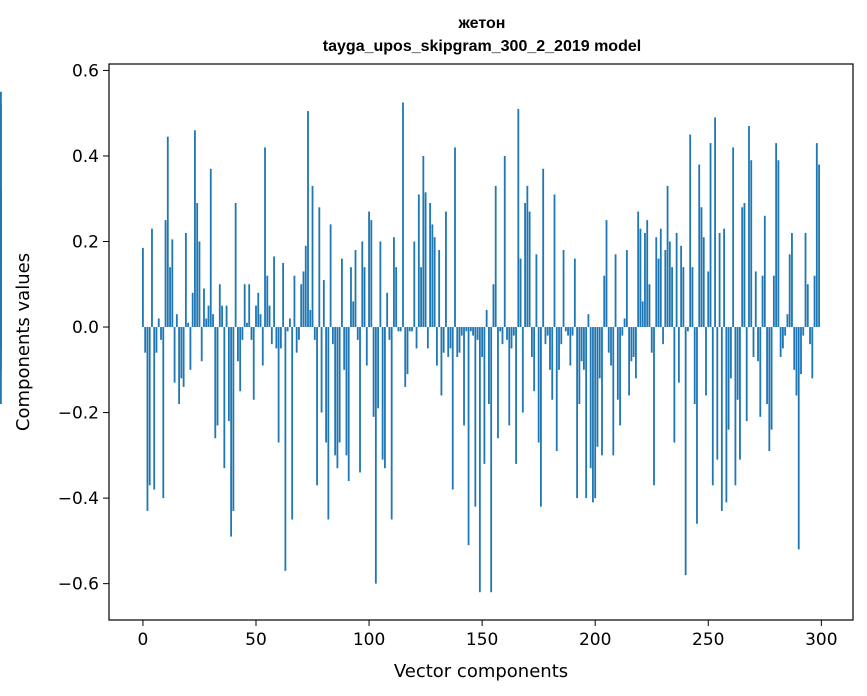 The image size is (867, 696). What do you see at coordinates (482, 23) in the screenshot?
I see `chart-title: жетон` at bounding box center [482, 23].